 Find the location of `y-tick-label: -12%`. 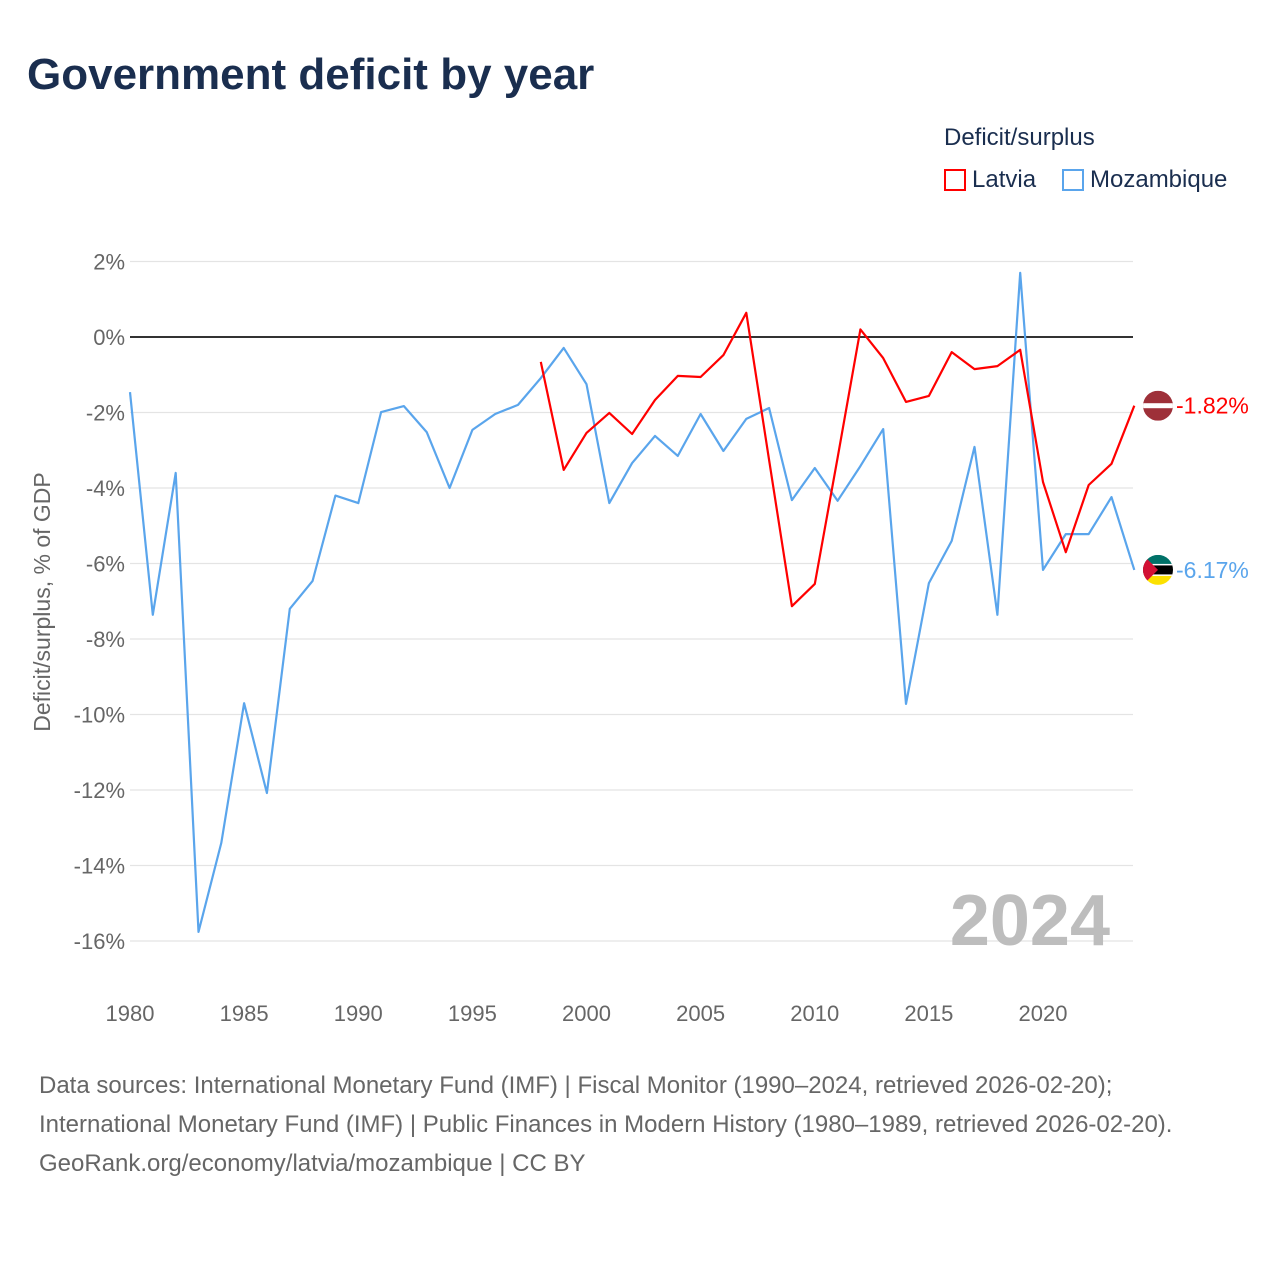

y-tick-label: -12% is located at coordinates (99, 790).